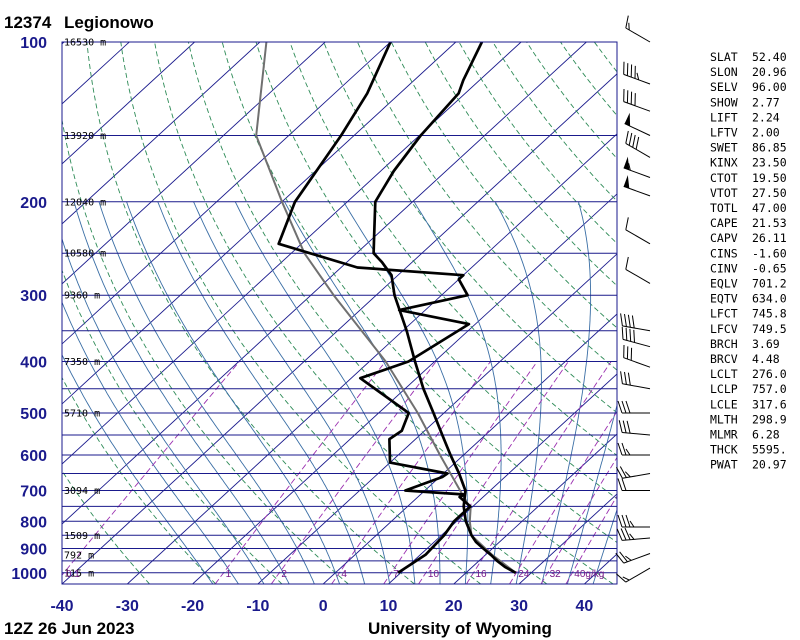 Image resolution: width=800 pixels, height=640 pixels. What do you see at coordinates (396, 574) in the screenshot?
I see `mixing-ratio-label: 7` at bounding box center [396, 574].